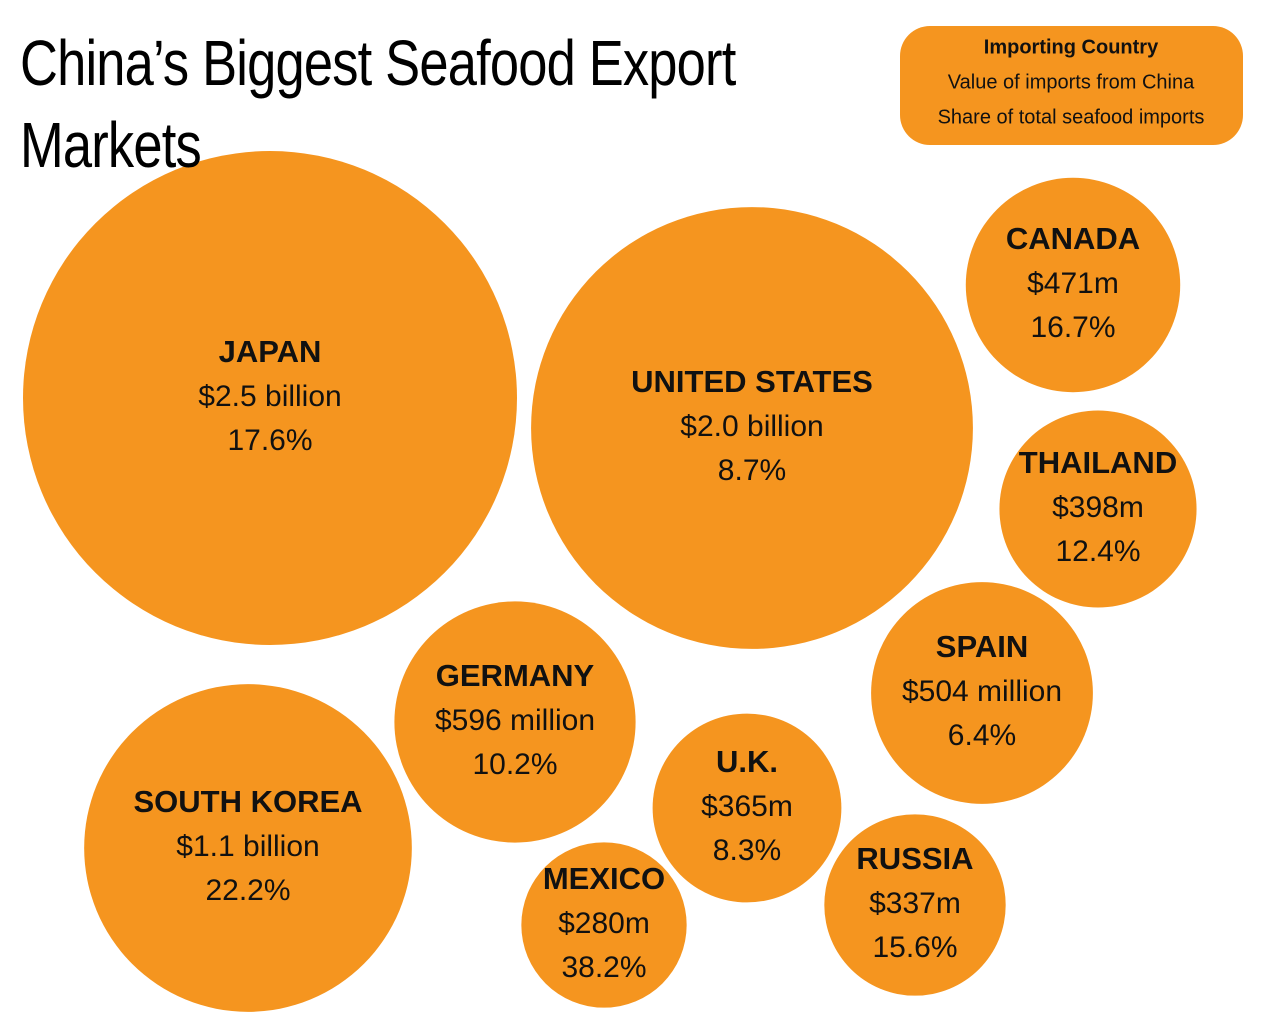 The image size is (1278, 1019). I want to click on country-label: GERMANY, so click(515, 675).